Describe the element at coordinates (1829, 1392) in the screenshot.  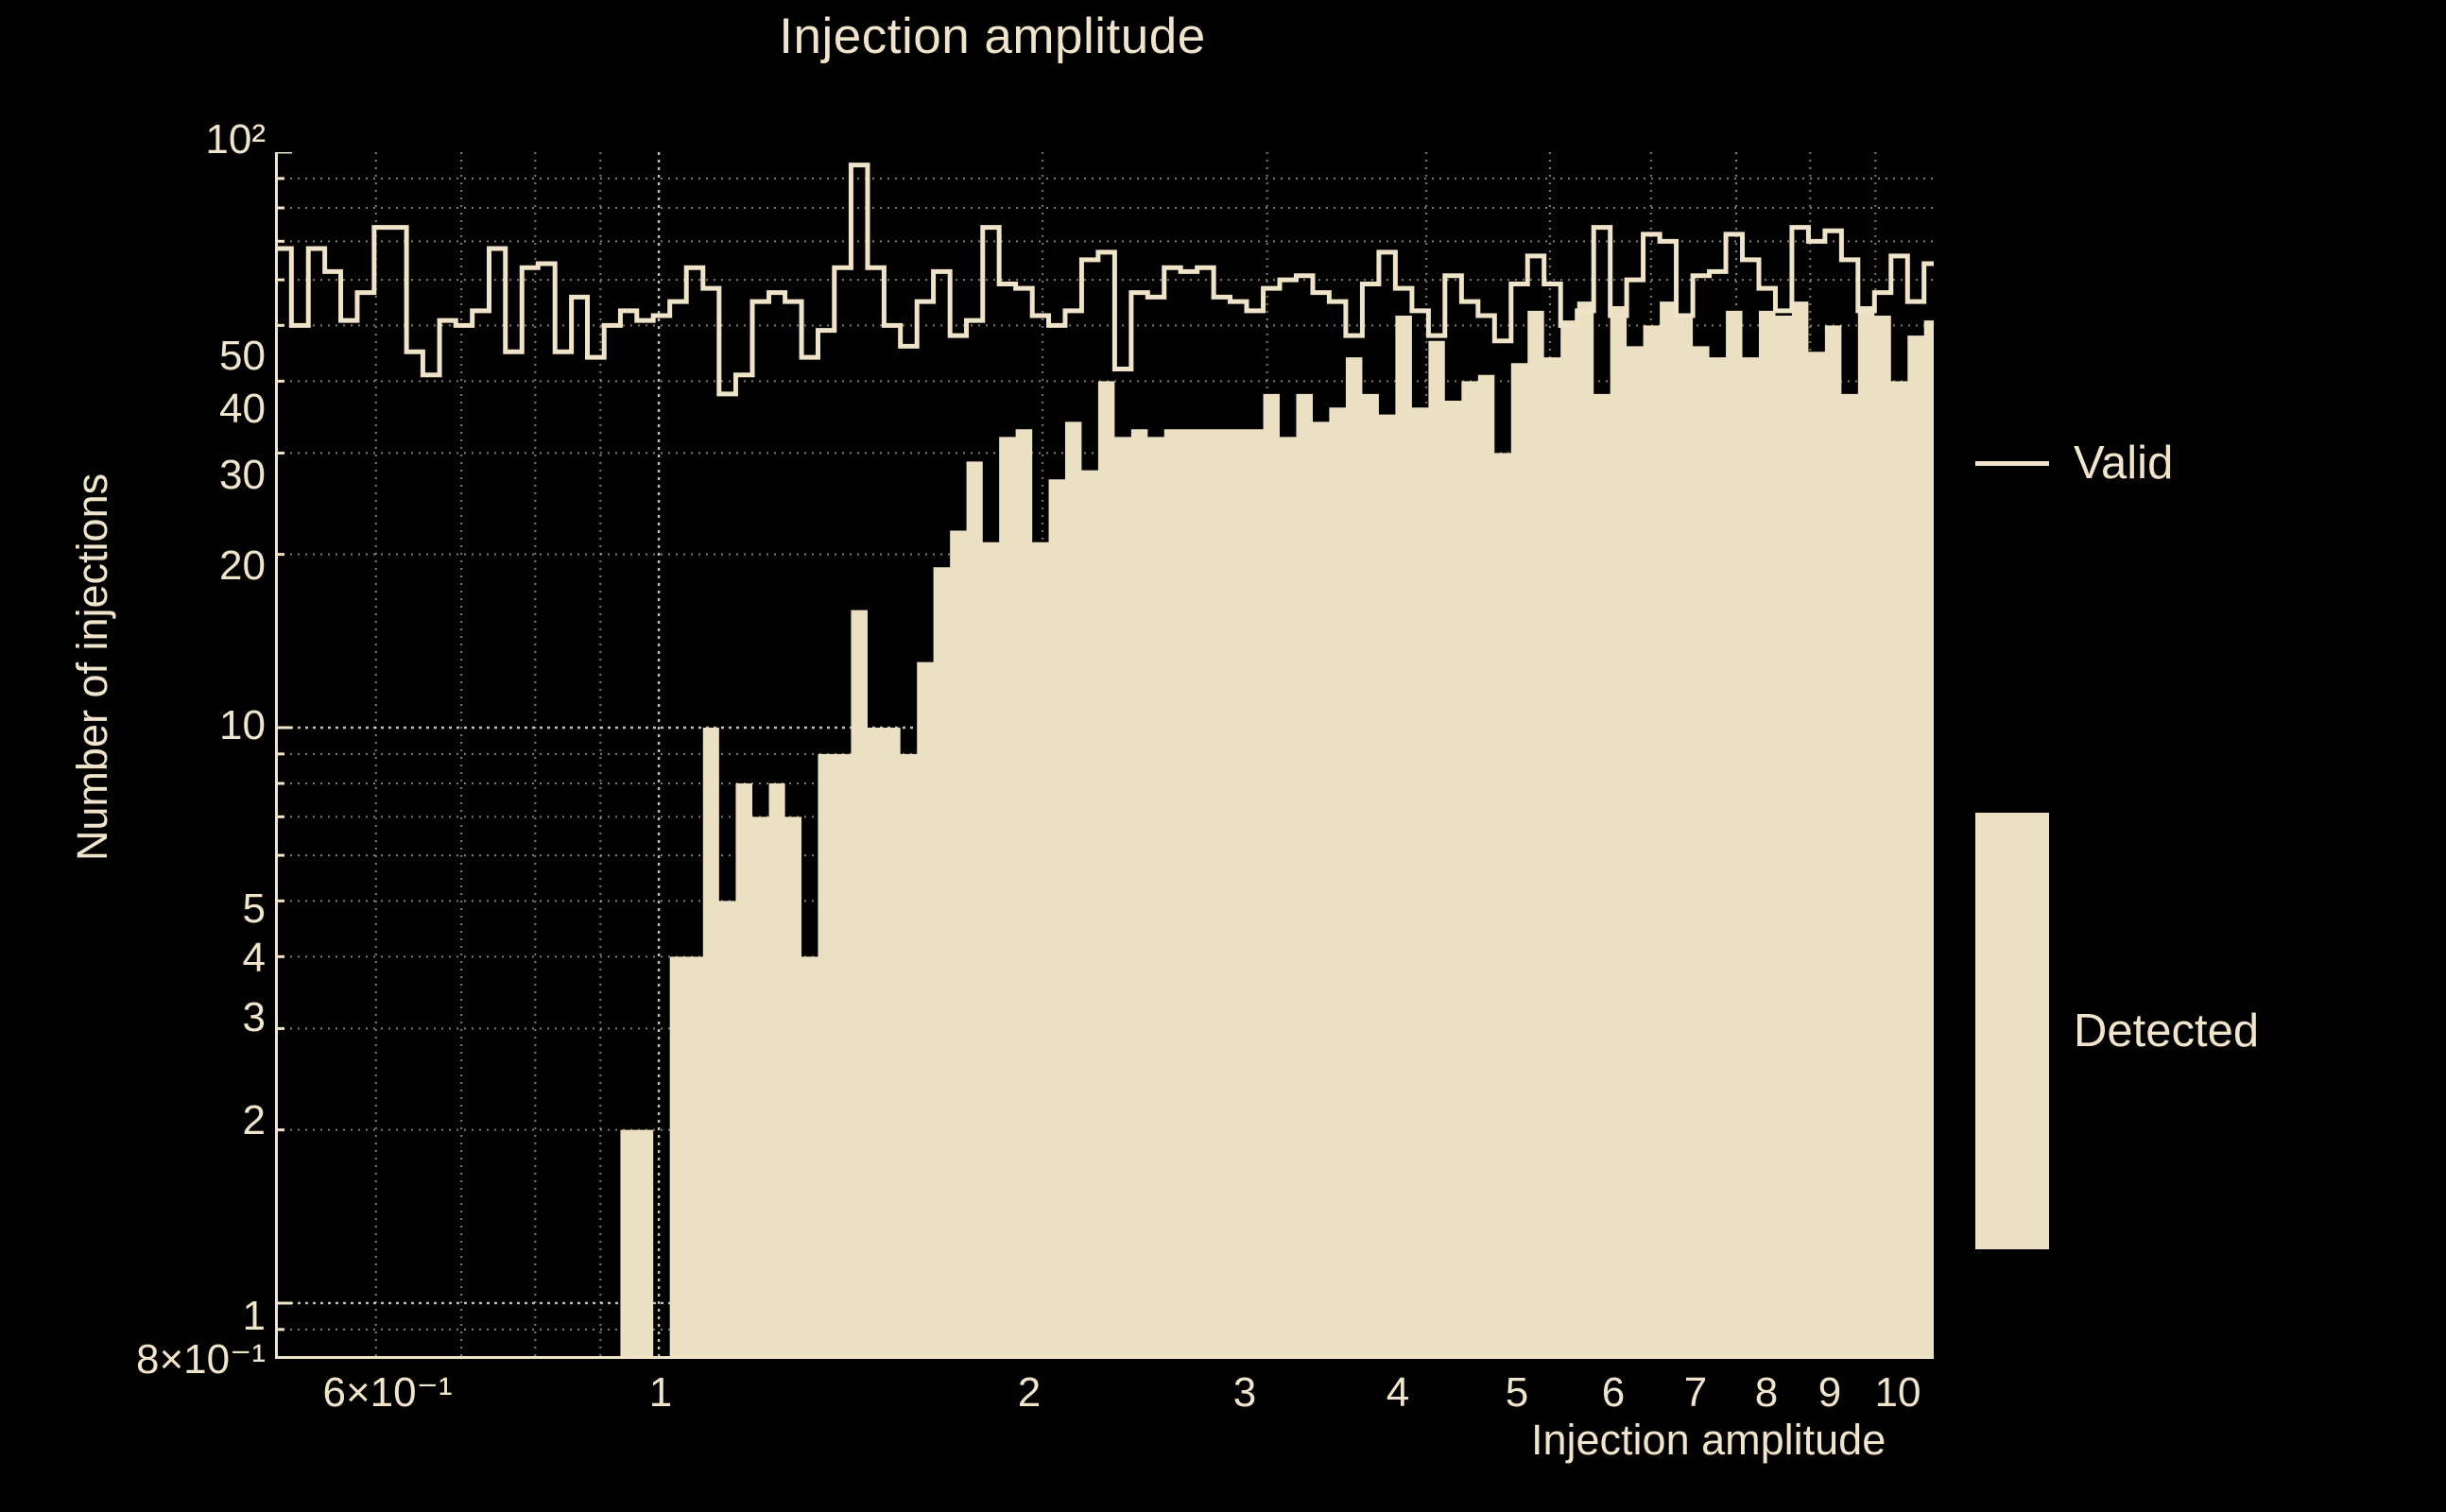
I see `x-tick-label: 9` at that location.